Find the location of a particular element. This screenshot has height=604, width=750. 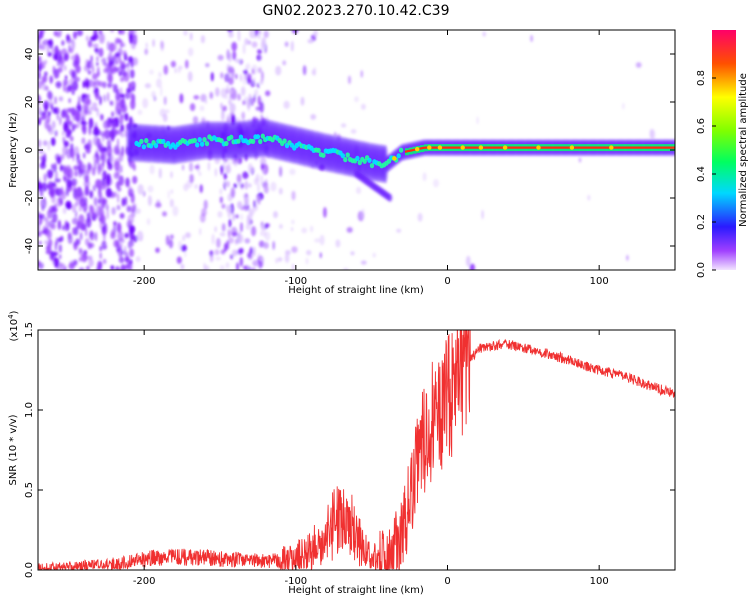

snr-y-label: SNR (10 * v/v) is located at coordinates (13, 449).